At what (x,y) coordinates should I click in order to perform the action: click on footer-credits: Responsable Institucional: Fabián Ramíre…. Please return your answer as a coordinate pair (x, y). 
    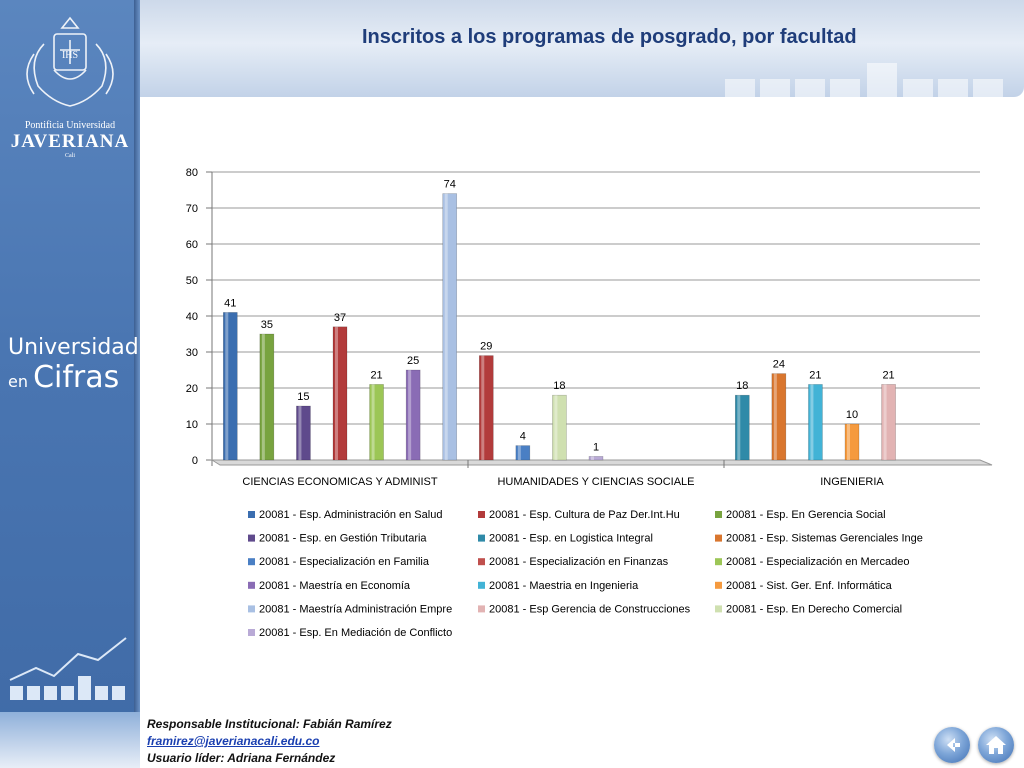
    Looking at the image, I should click on (269, 741).